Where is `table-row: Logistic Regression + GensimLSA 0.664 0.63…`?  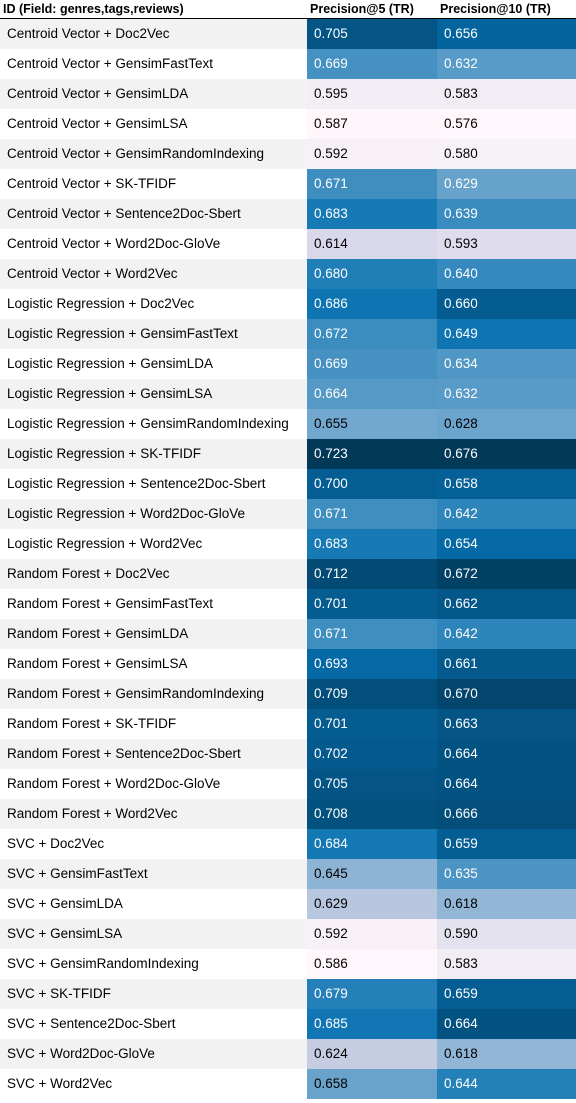 table-row: Logistic Regression + GensimLSA 0.664 0.63… is located at coordinates (288, 393).